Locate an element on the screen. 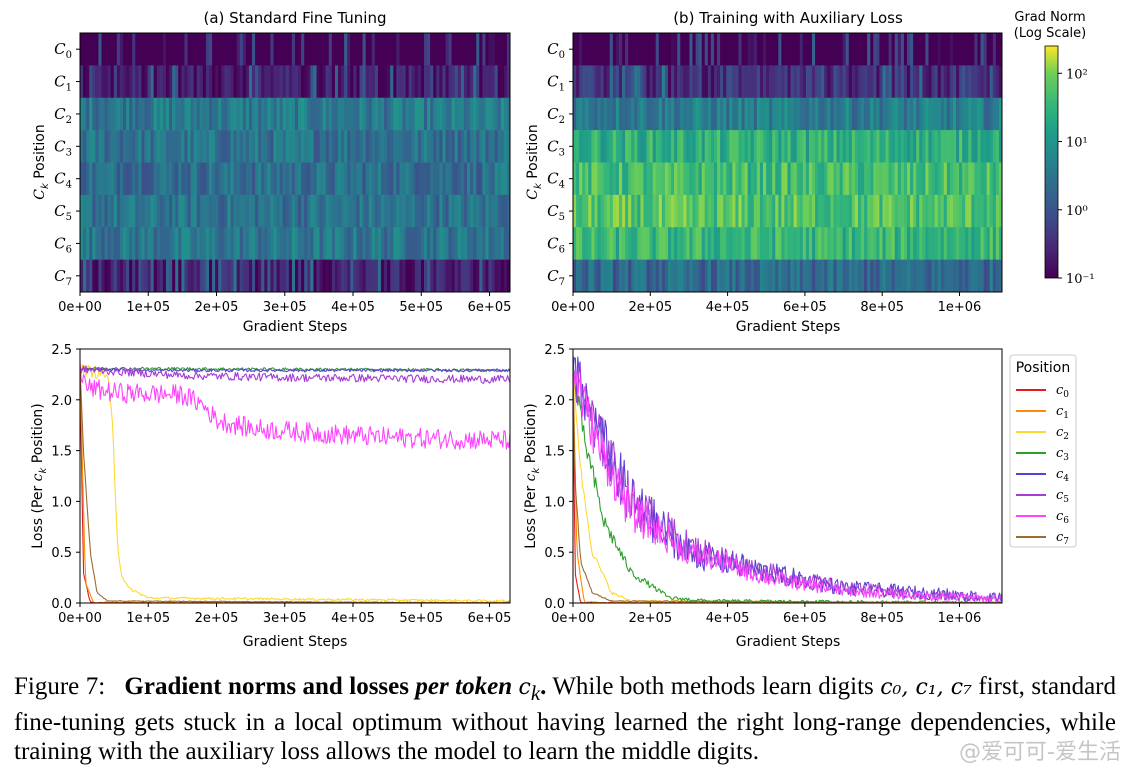 The height and width of the screenshot is (770, 1129). loss-b-xlabel: Gradient Steps is located at coordinates (788, 642).